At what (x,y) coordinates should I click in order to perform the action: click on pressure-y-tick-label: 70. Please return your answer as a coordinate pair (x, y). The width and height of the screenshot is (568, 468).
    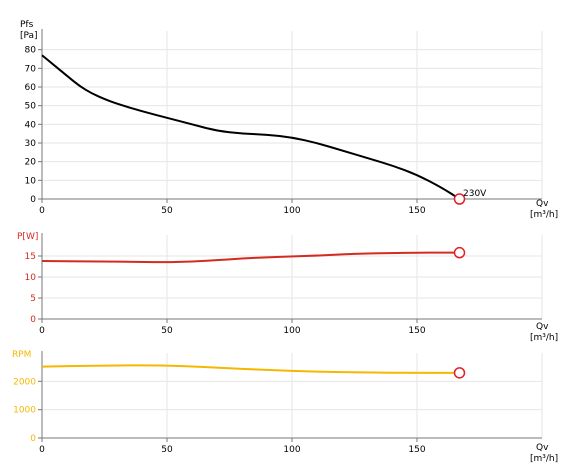
    Looking at the image, I should click on (31, 69).